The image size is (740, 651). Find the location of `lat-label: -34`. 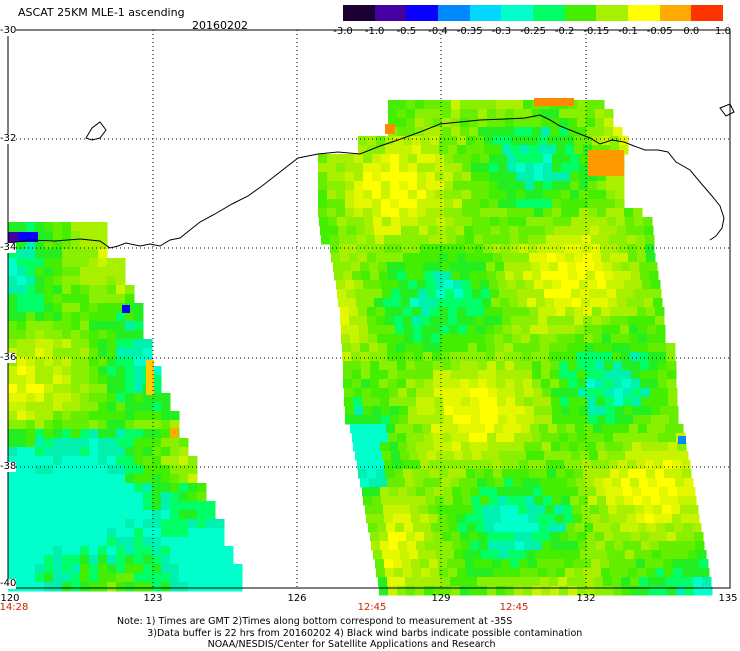

lat-label: -34 is located at coordinates (8, 247).